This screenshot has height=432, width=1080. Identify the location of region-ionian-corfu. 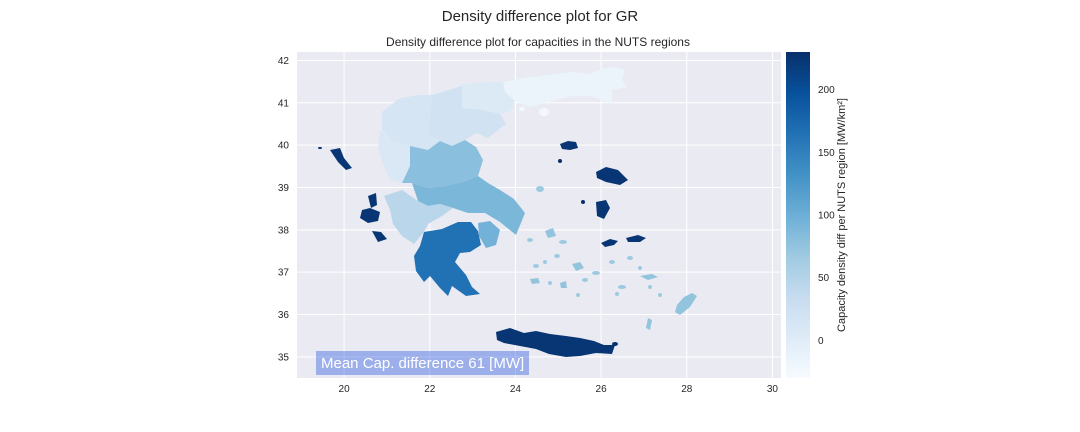
(341, 159).